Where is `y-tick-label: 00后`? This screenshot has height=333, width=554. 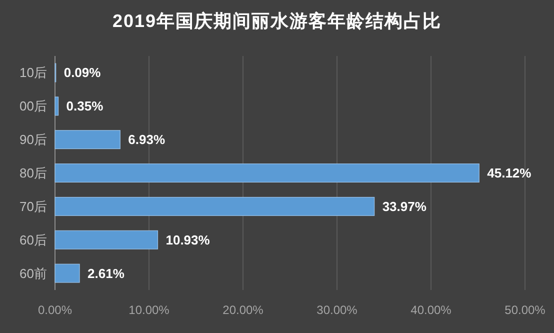
y-tick-label: 00后 is located at coordinates (33, 106).